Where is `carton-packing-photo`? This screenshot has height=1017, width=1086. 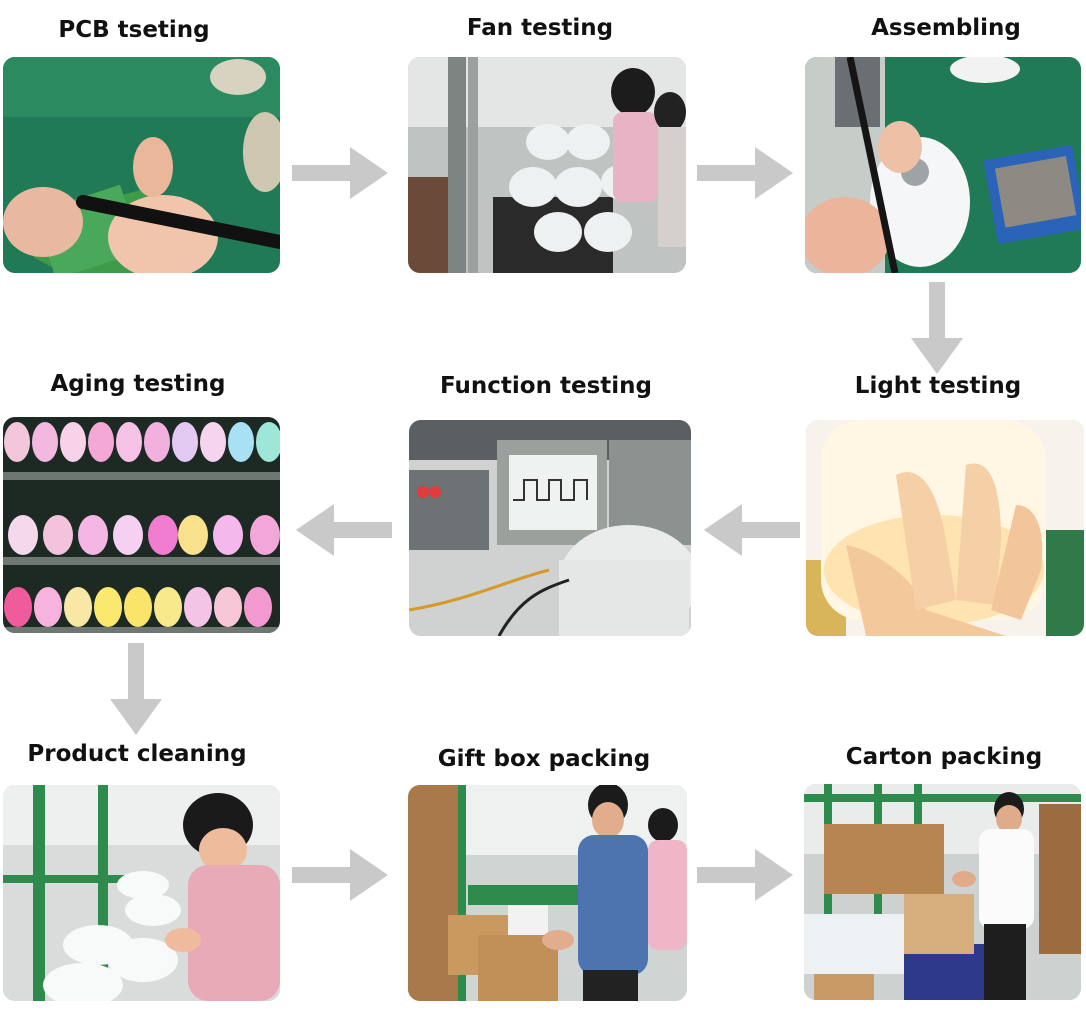
carton-packing-photo is located at coordinates (942, 892).